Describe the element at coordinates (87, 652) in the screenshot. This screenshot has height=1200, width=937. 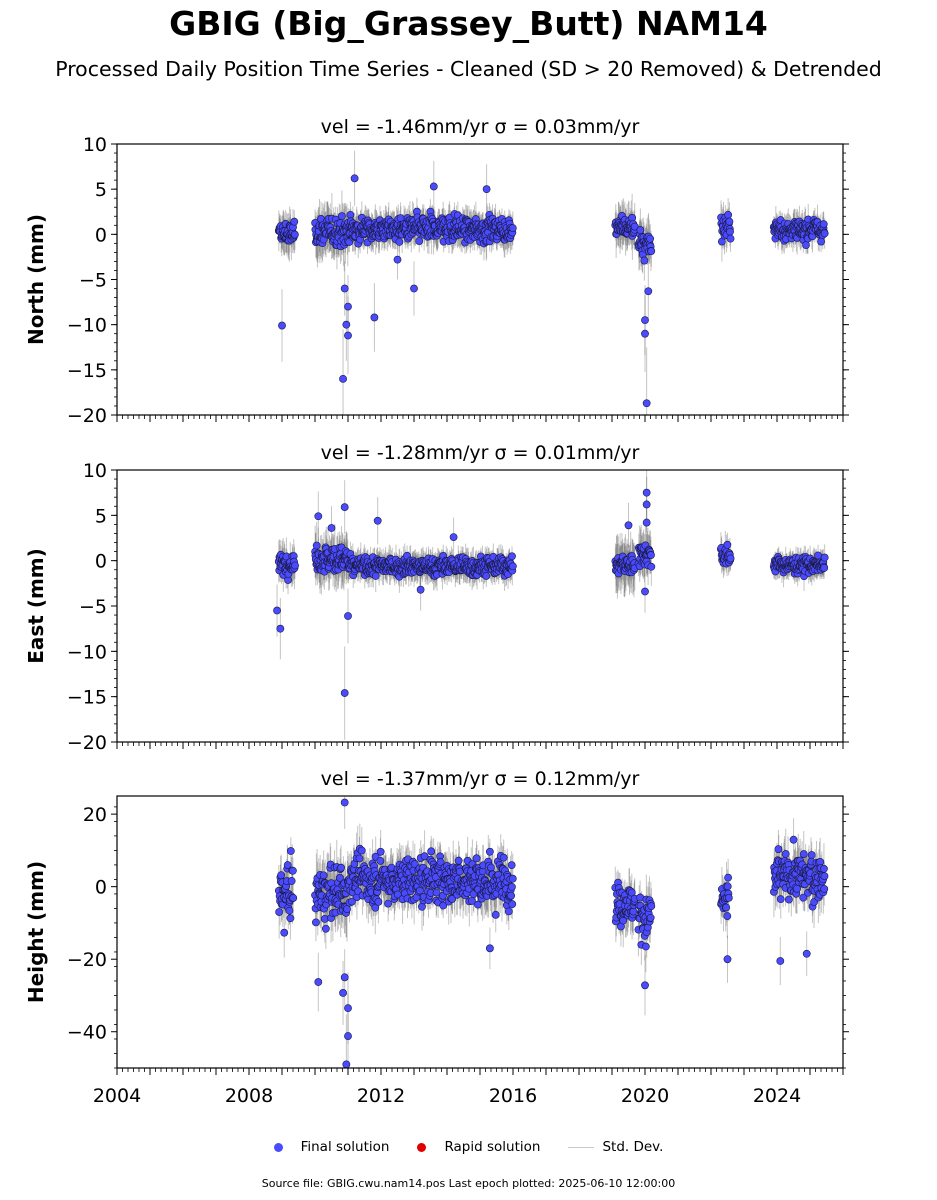
I see `y-tick-label: −10` at that location.